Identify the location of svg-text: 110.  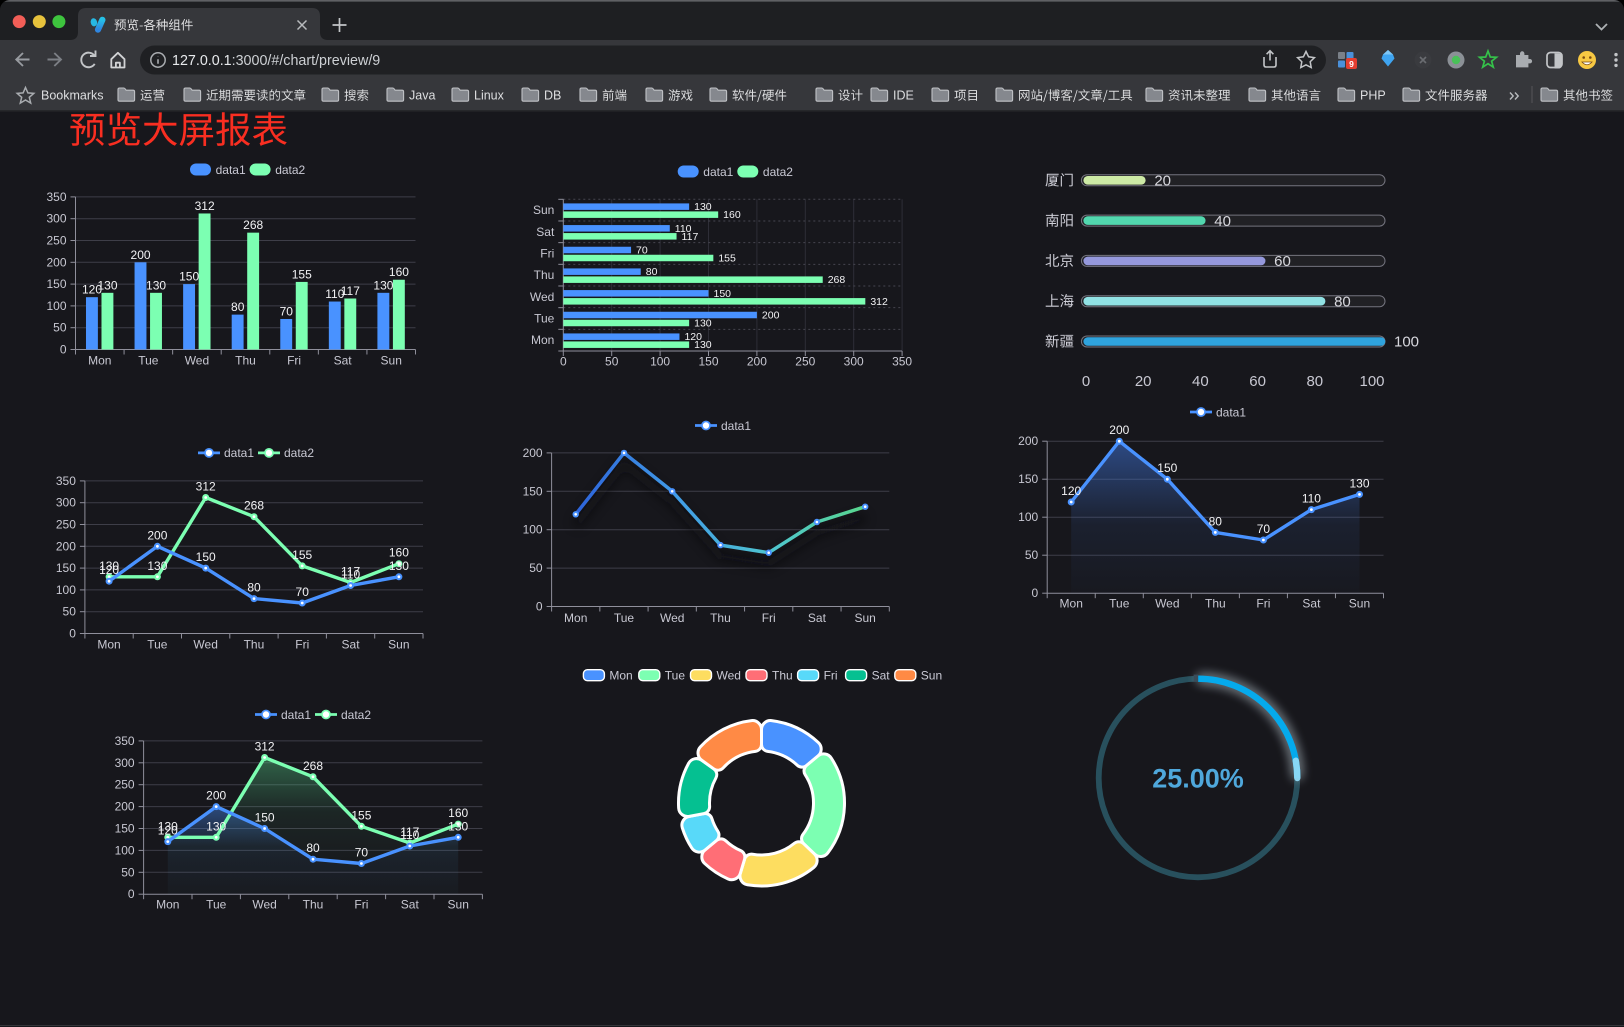
(1311, 499).